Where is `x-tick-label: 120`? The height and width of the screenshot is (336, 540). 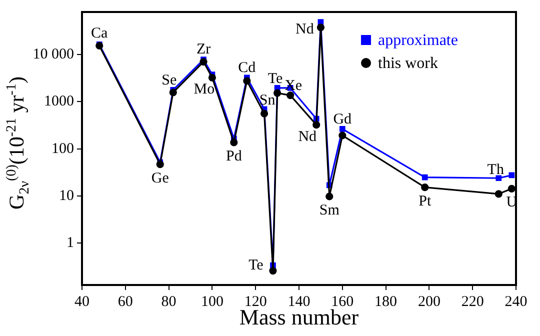 x-tick-label: 120 is located at coordinates (255, 302).